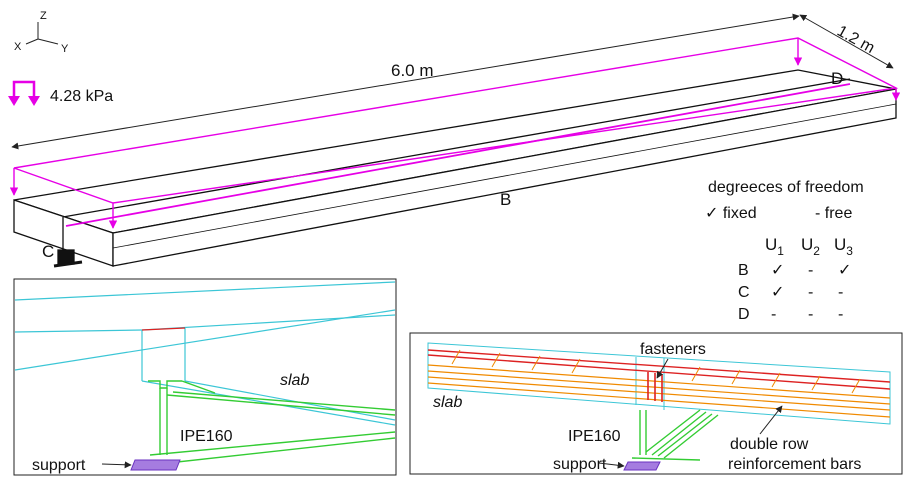 This screenshot has width=906, height=477. I want to click on dof-row-d-label: D, so click(744, 314).